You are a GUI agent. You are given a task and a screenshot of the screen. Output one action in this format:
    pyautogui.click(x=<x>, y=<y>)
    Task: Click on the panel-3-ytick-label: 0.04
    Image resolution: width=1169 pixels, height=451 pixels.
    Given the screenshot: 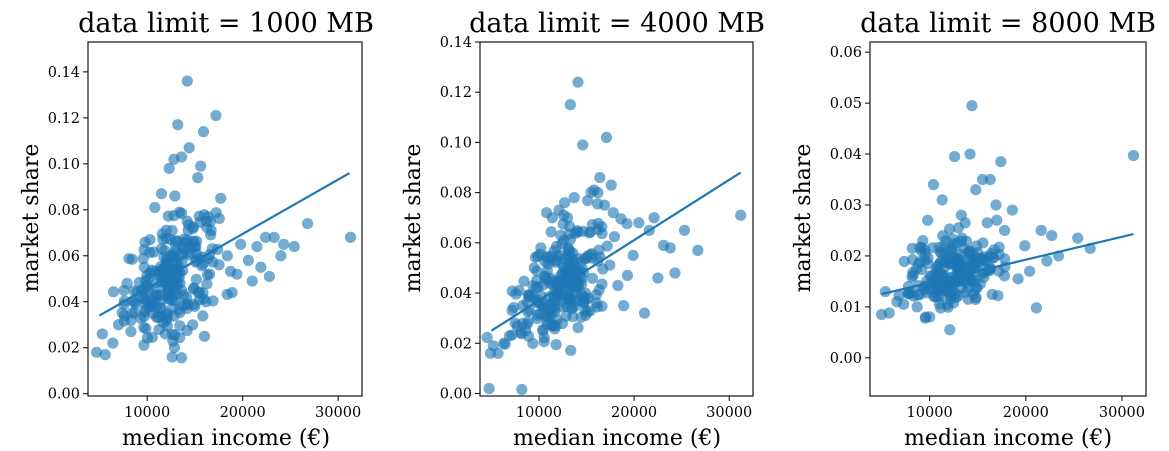 What is the action you would take?
    pyautogui.click(x=846, y=155)
    